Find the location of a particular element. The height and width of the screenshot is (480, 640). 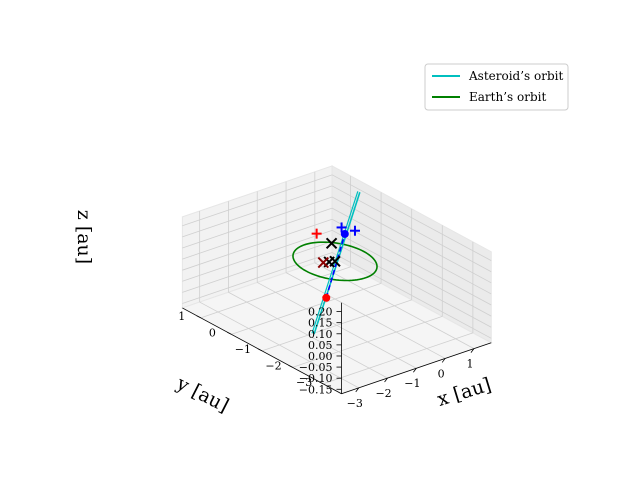

x-tick-label: 0 is located at coordinates (441, 373).